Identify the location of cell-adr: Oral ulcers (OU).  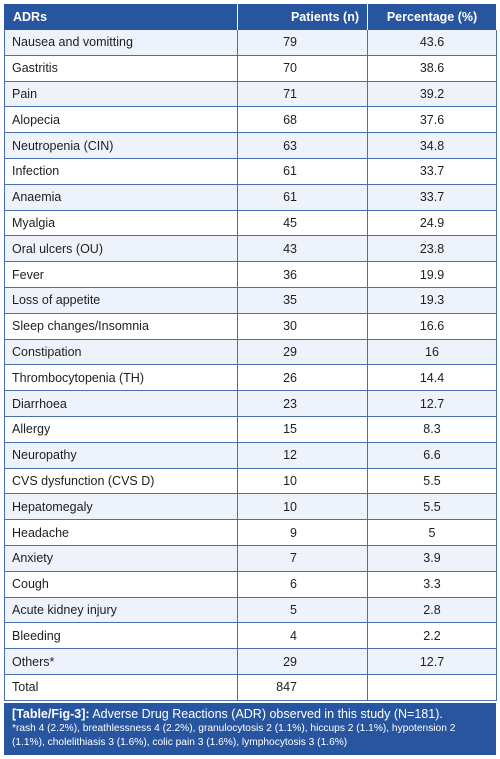
(121, 249).